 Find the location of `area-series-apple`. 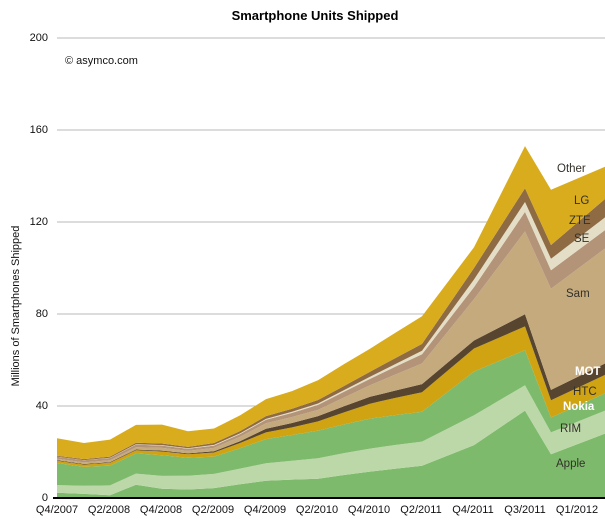

area-series-apple is located at coordinates (331, 454).